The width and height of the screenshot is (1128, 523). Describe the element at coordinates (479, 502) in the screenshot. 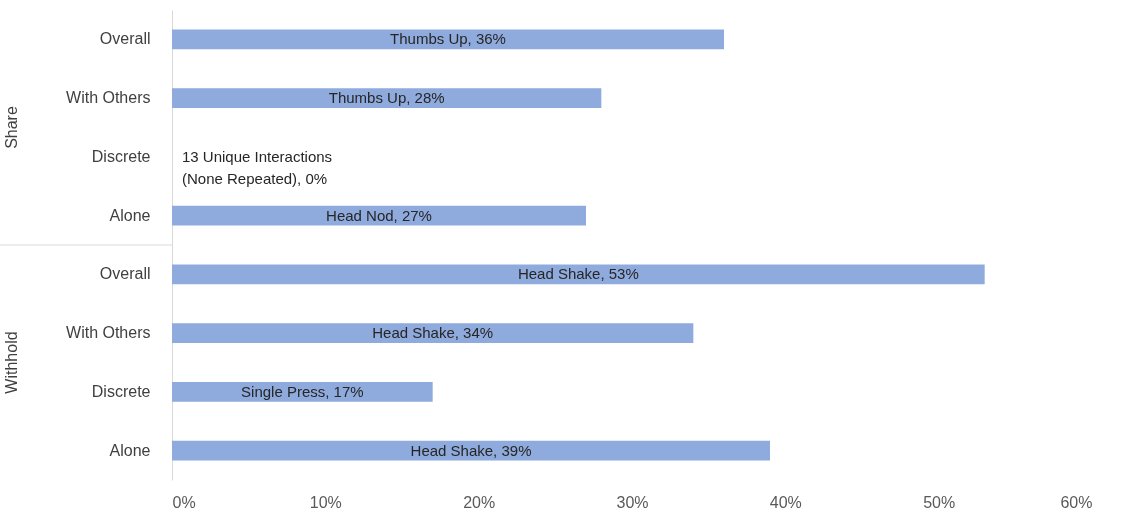

I see `x-tick-label: 20%` at that location.